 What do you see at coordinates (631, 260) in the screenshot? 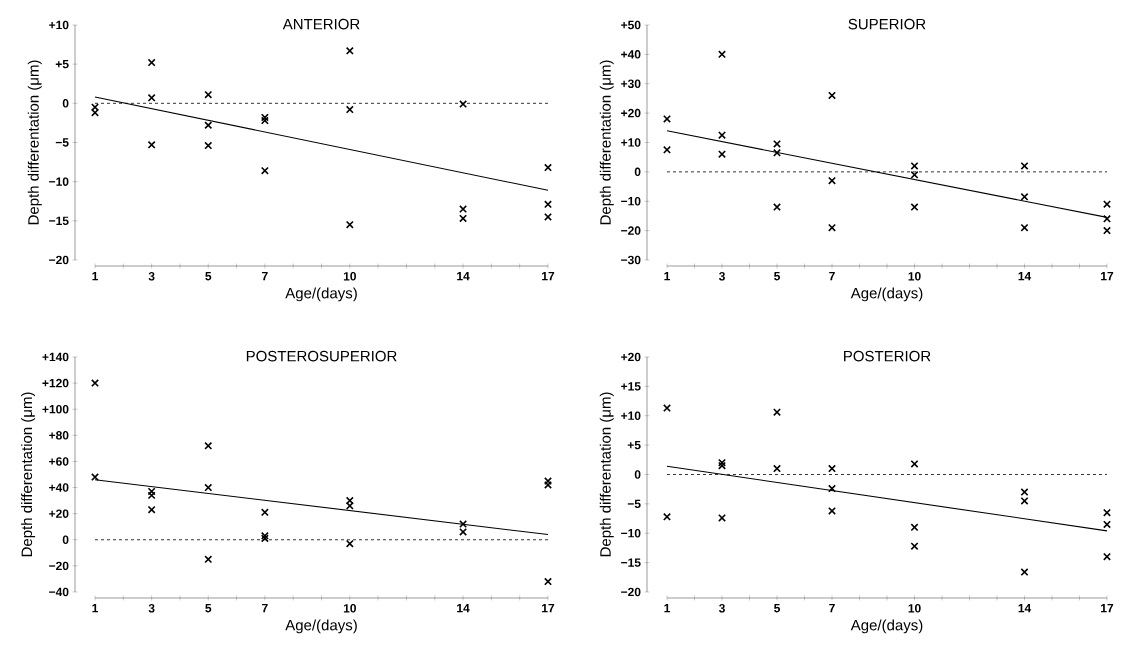
I see `y-tick-label: −30` at bounding box center [631, 260].